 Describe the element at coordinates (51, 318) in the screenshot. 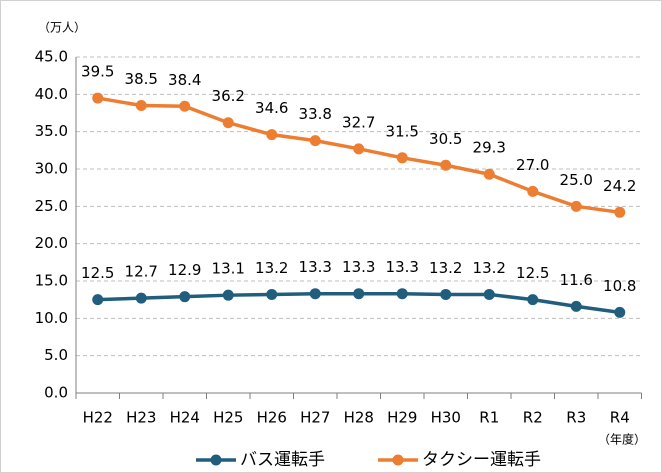

I see `y-tick-label: 10.0` at that location.